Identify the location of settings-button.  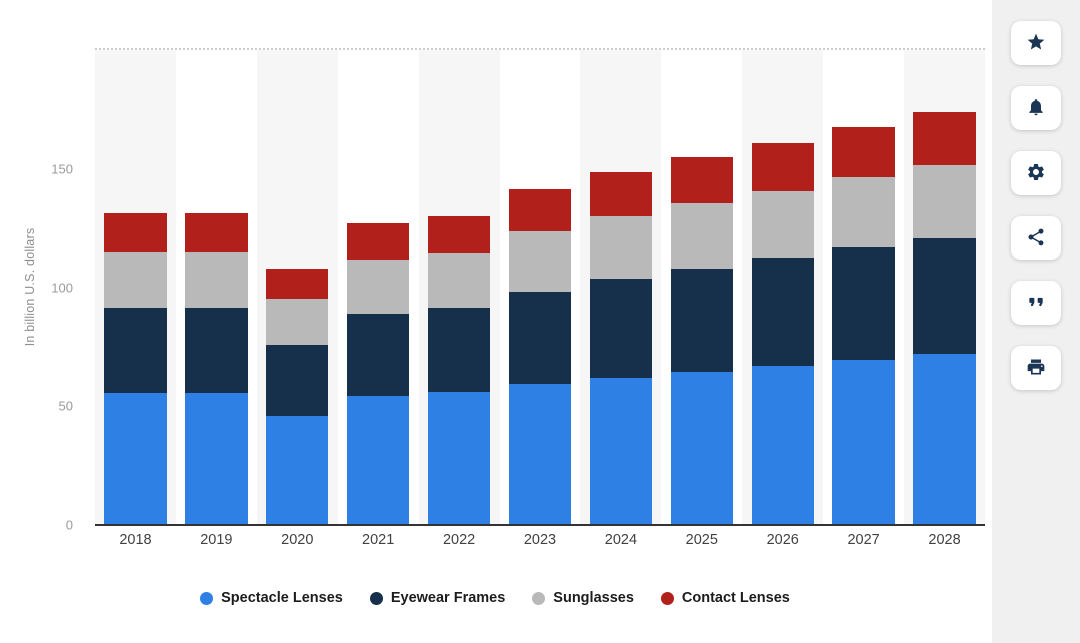
(1036, 173).